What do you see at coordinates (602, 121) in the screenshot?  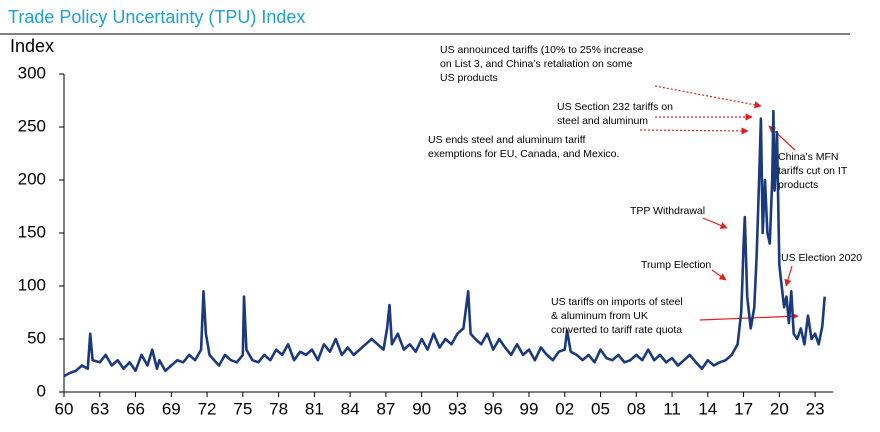 I see `annotation: steel and aluminum` at bounding box center [602, 121].